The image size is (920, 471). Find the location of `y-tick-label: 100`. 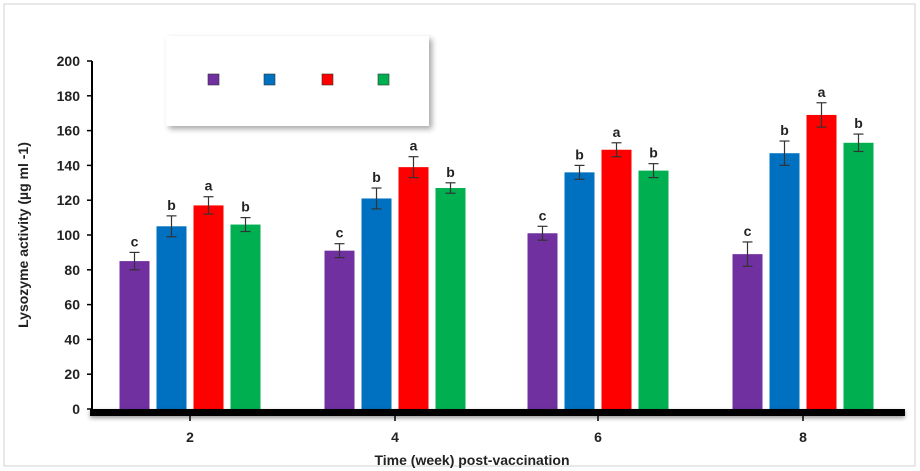

y-tick-label: 100 is located at coordinates (69, 235).